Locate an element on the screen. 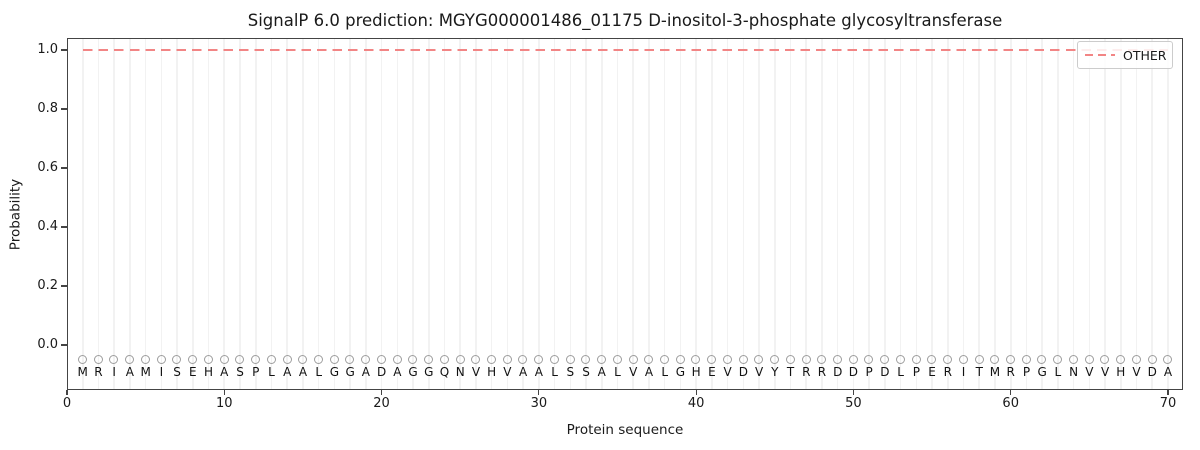 Image resolution: width=1200 pixels, height=450 pixels. x-tick-label: 30 is located at coordinates (539, 403).